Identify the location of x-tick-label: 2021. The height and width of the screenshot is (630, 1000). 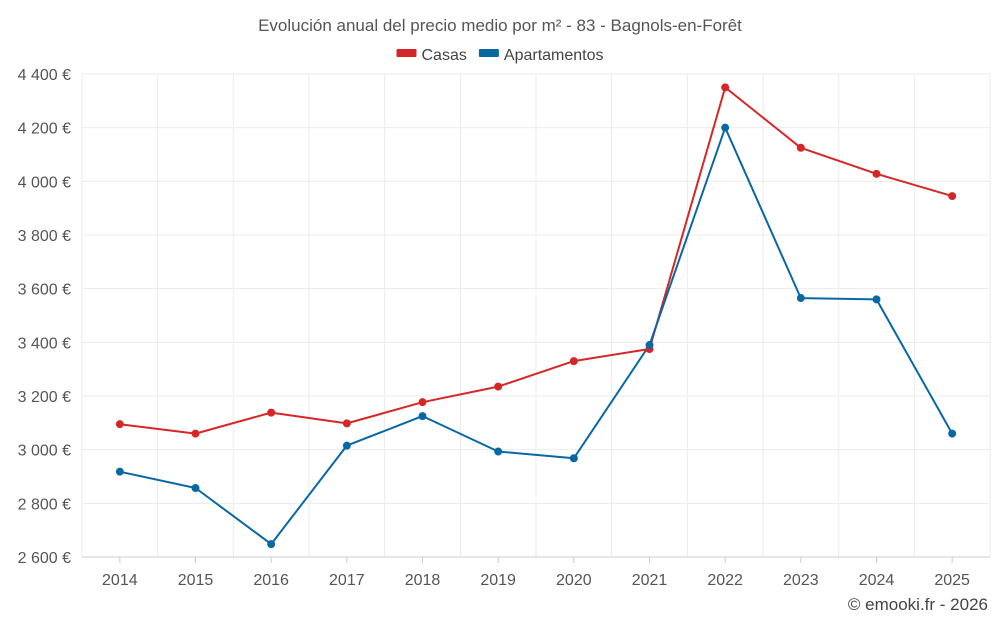
(650, 580).